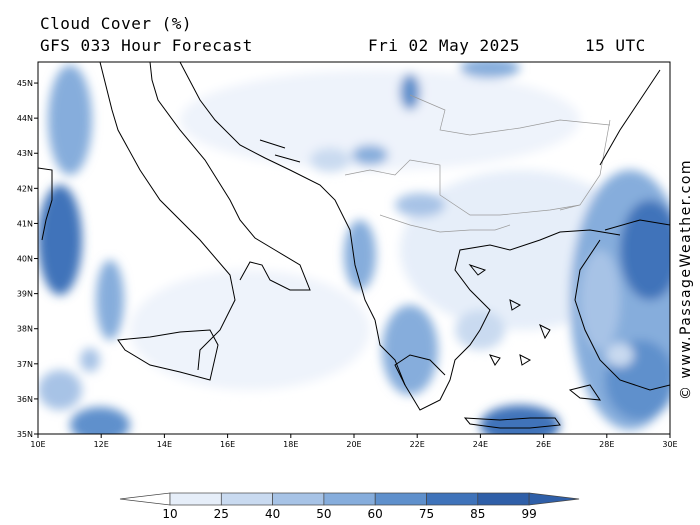 The width and height of the screenshot is (700, 525). I want to click on lon-tick-label: 28E, so click(606, 444).